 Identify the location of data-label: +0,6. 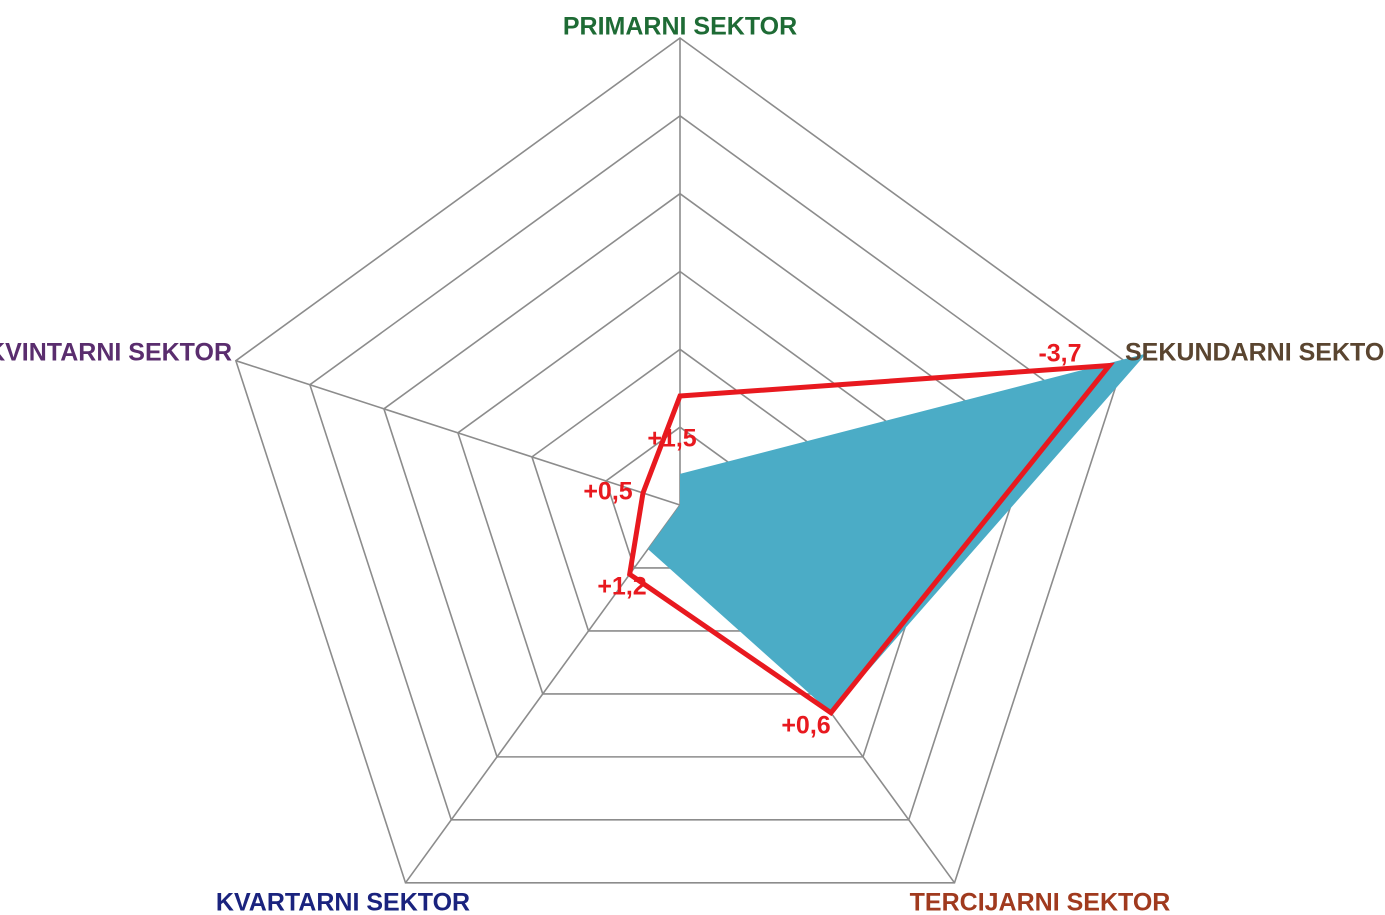
(805, 726).